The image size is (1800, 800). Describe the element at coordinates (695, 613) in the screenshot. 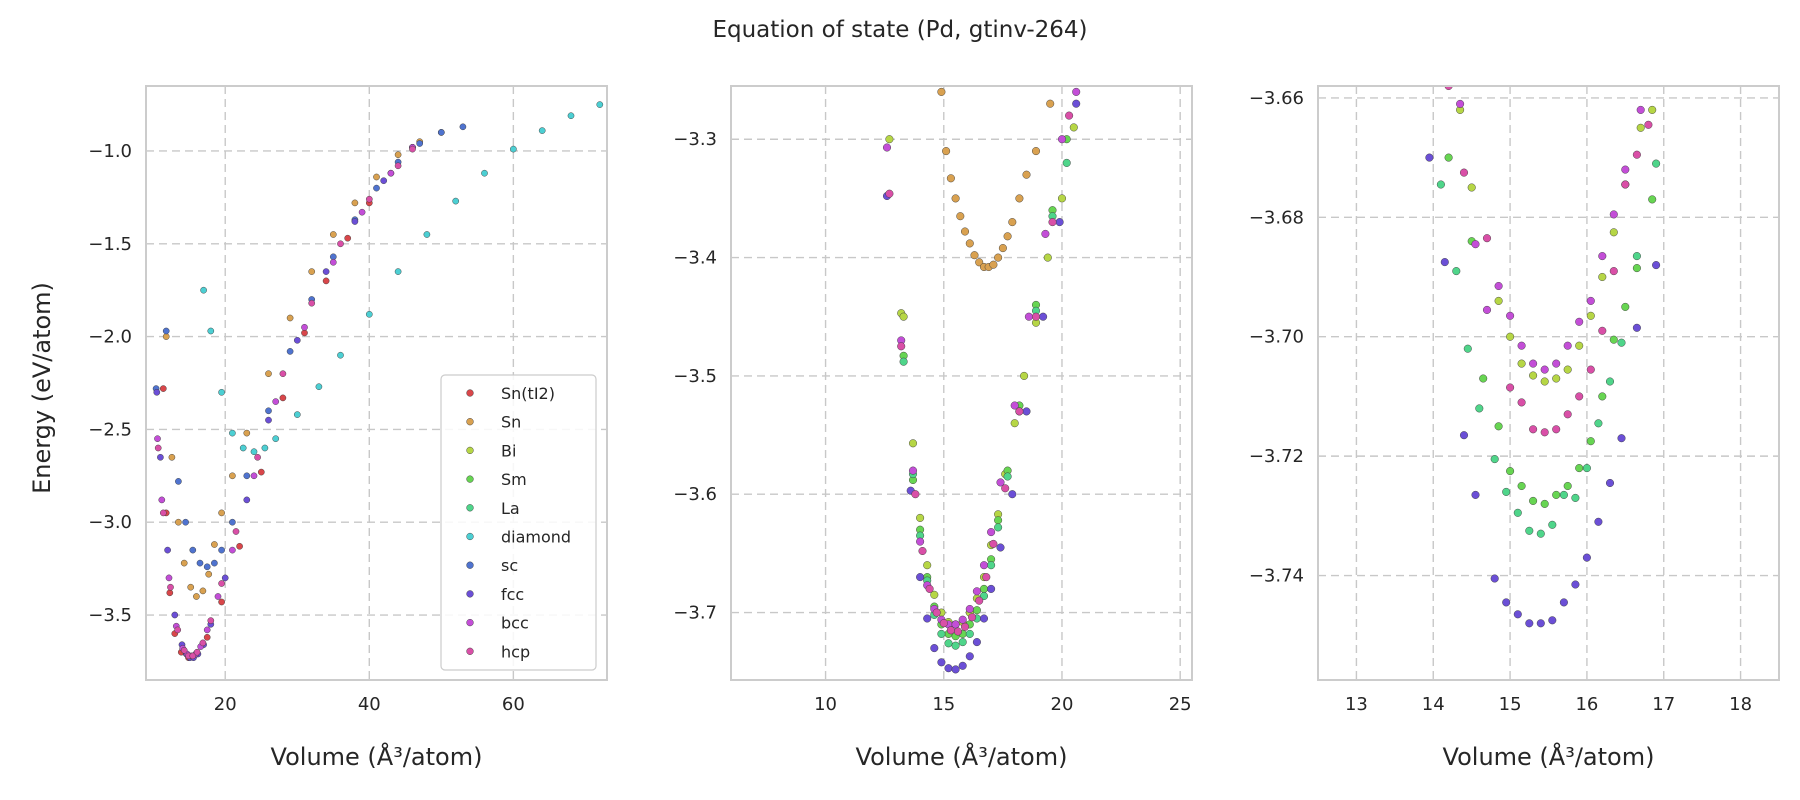

I see `y-tick-label: −3.7` at that location.